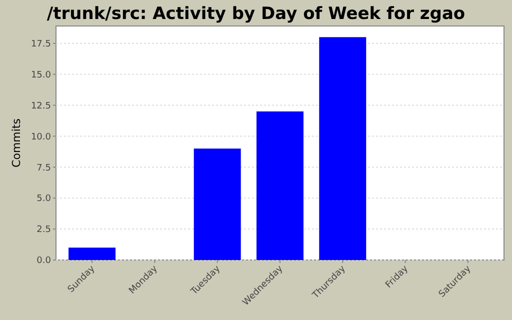  Describe the element at coordinates (40, 44) in the screenshot. I see `y-tick-label: 17.5` at that location.